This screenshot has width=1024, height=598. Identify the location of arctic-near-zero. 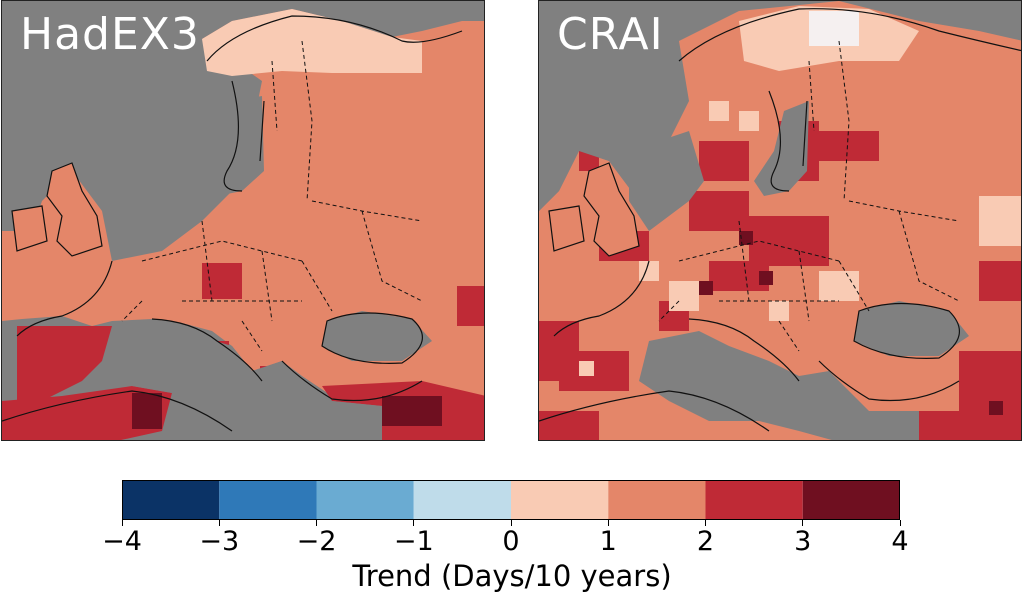
(834, 28).